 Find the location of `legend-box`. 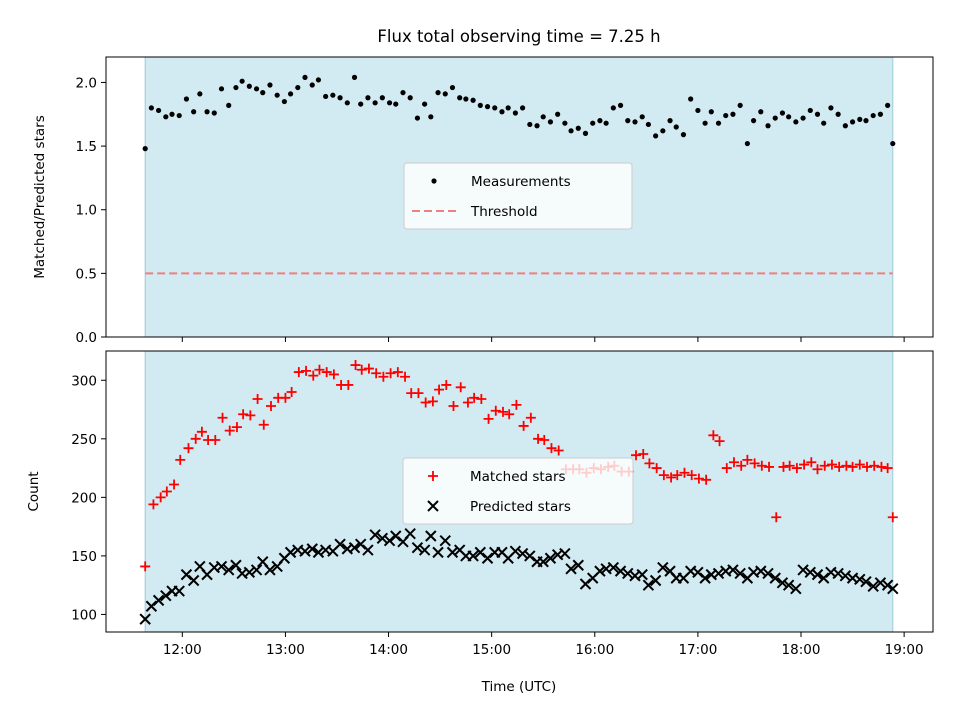

legend-box is located at coordinates (518, 196).